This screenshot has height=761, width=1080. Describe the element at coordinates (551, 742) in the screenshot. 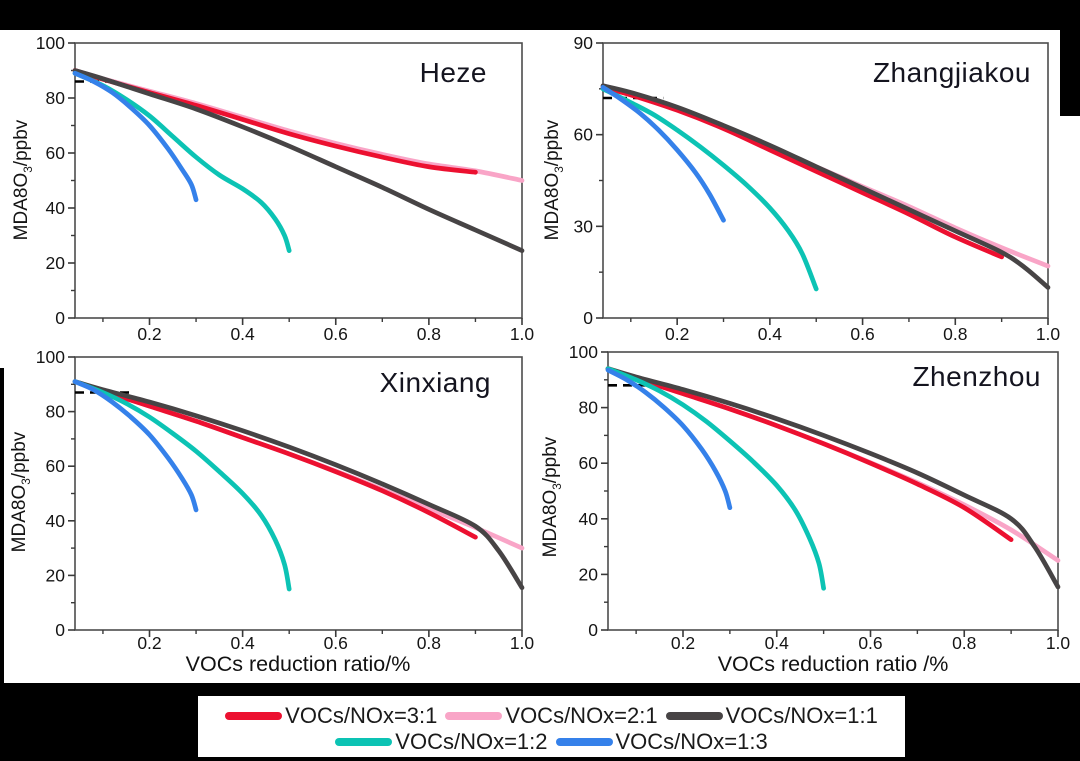

I see `legend-row: VOCs/NOx=1:2 VOCs/NOx=1:3` at that location.